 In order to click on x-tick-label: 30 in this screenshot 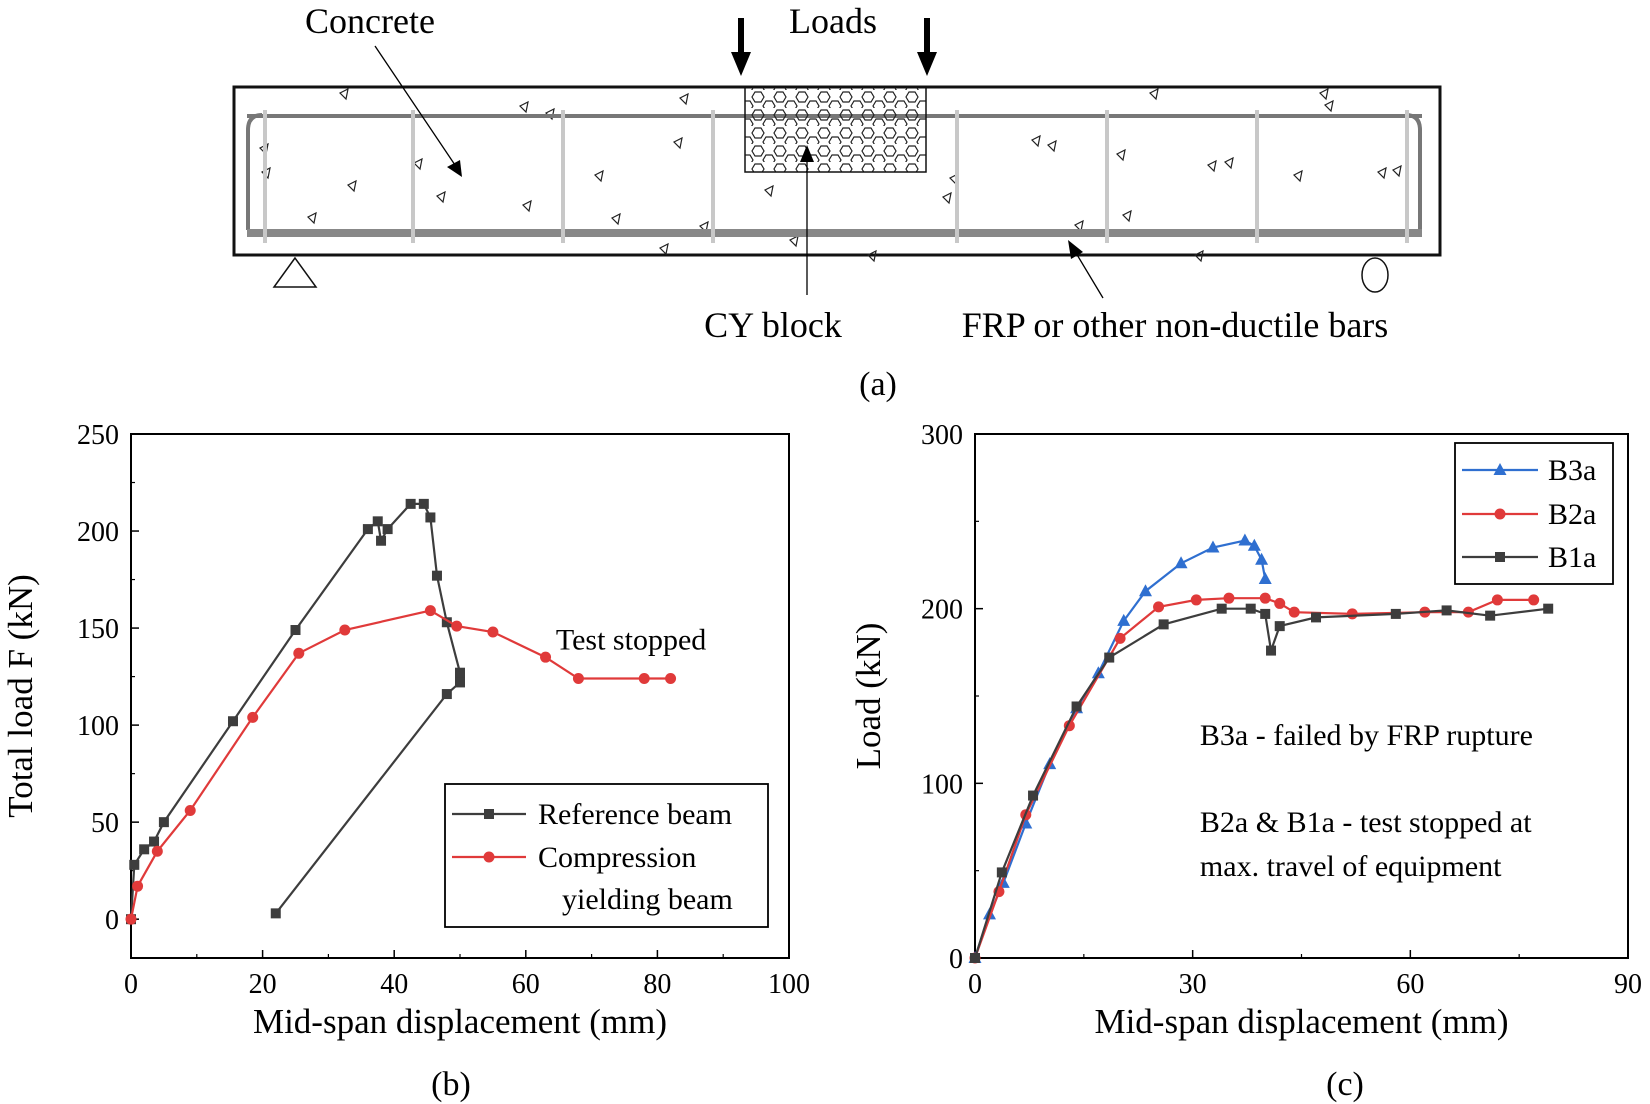, I will do `click(1193, 984)`.